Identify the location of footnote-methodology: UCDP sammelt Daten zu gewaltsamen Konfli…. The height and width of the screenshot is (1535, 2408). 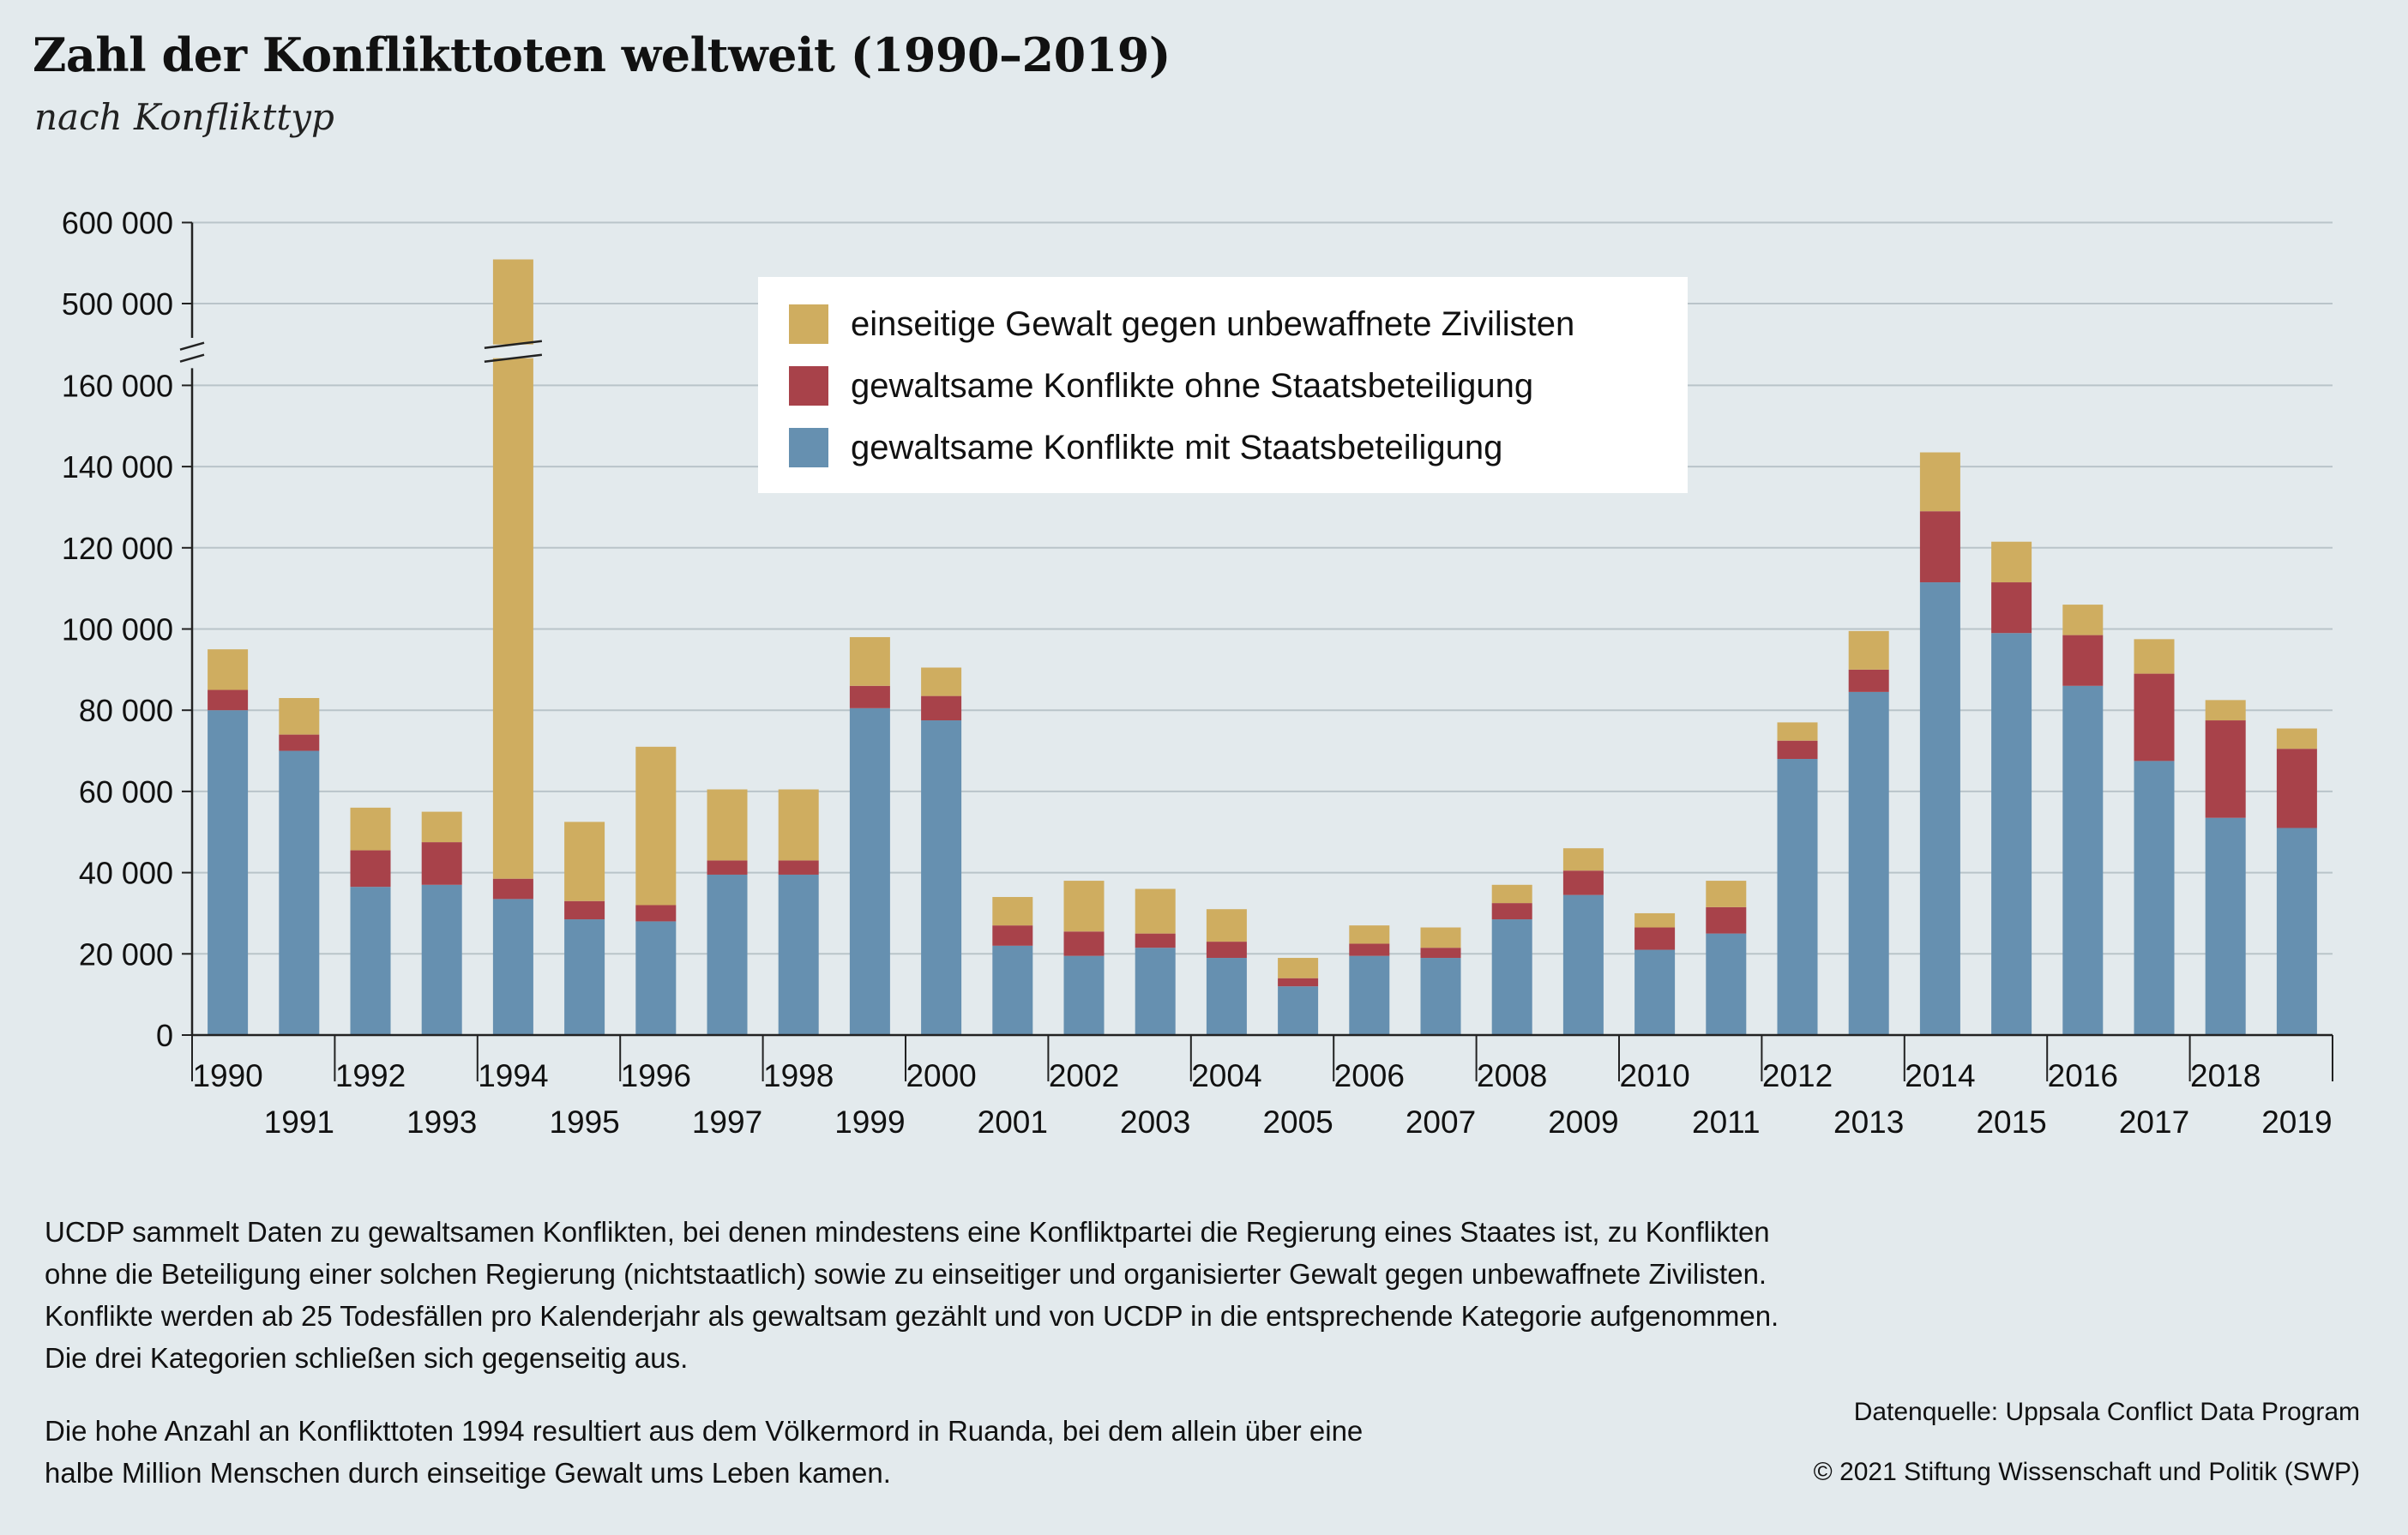
(912, 1295).